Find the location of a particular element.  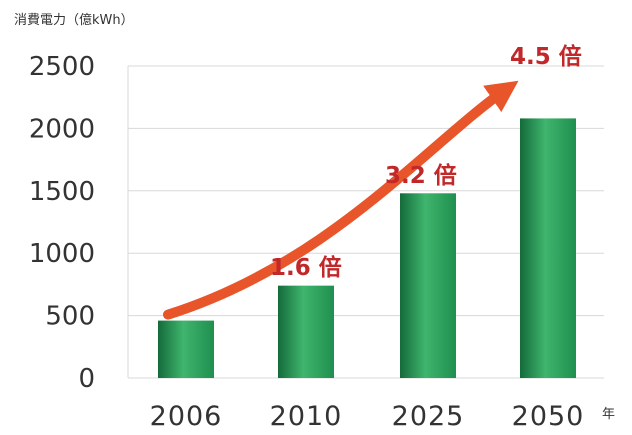

y-tick-2000: 2000 is located at coordinates (62, 129).